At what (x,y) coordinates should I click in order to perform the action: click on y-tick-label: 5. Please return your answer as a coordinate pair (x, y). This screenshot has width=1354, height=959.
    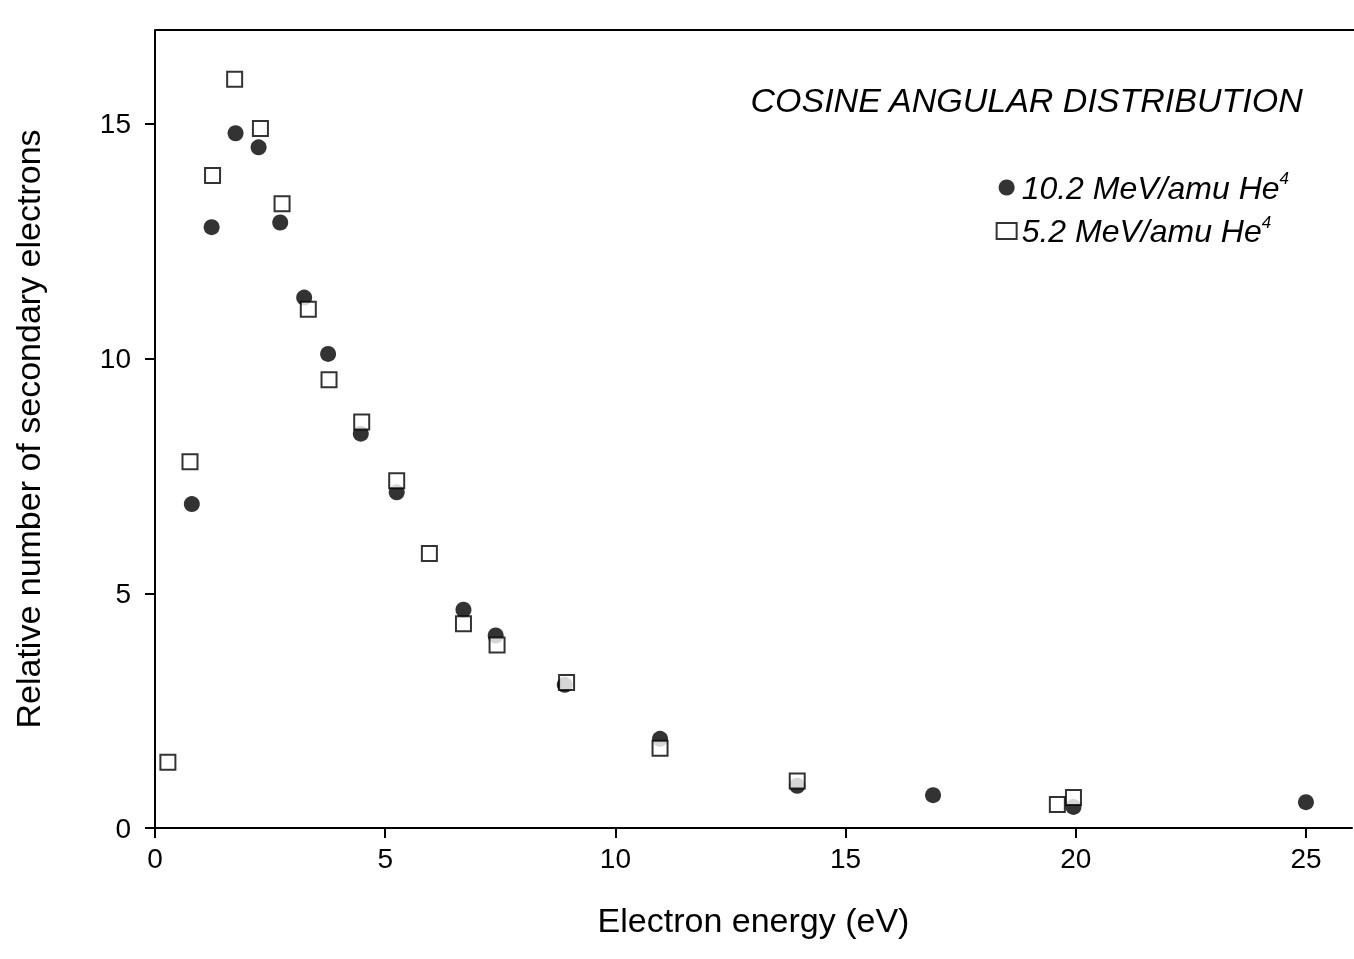
    Looking at the image, I should click on (123, 593).